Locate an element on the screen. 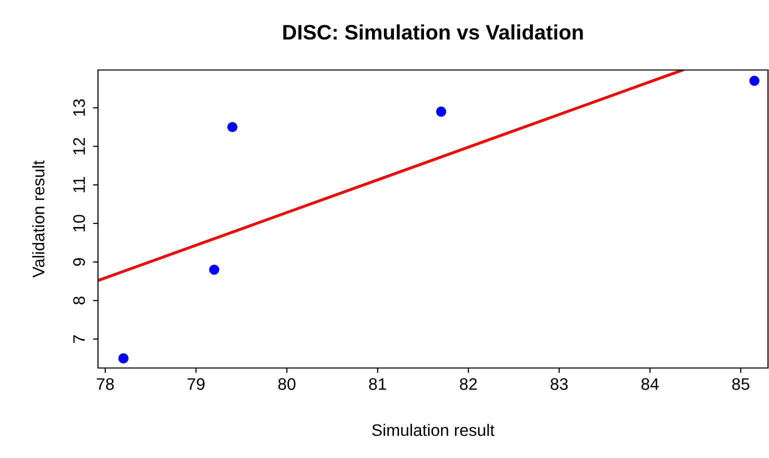  x-axis-title: Simulation result is located at coordinates (433, 430).